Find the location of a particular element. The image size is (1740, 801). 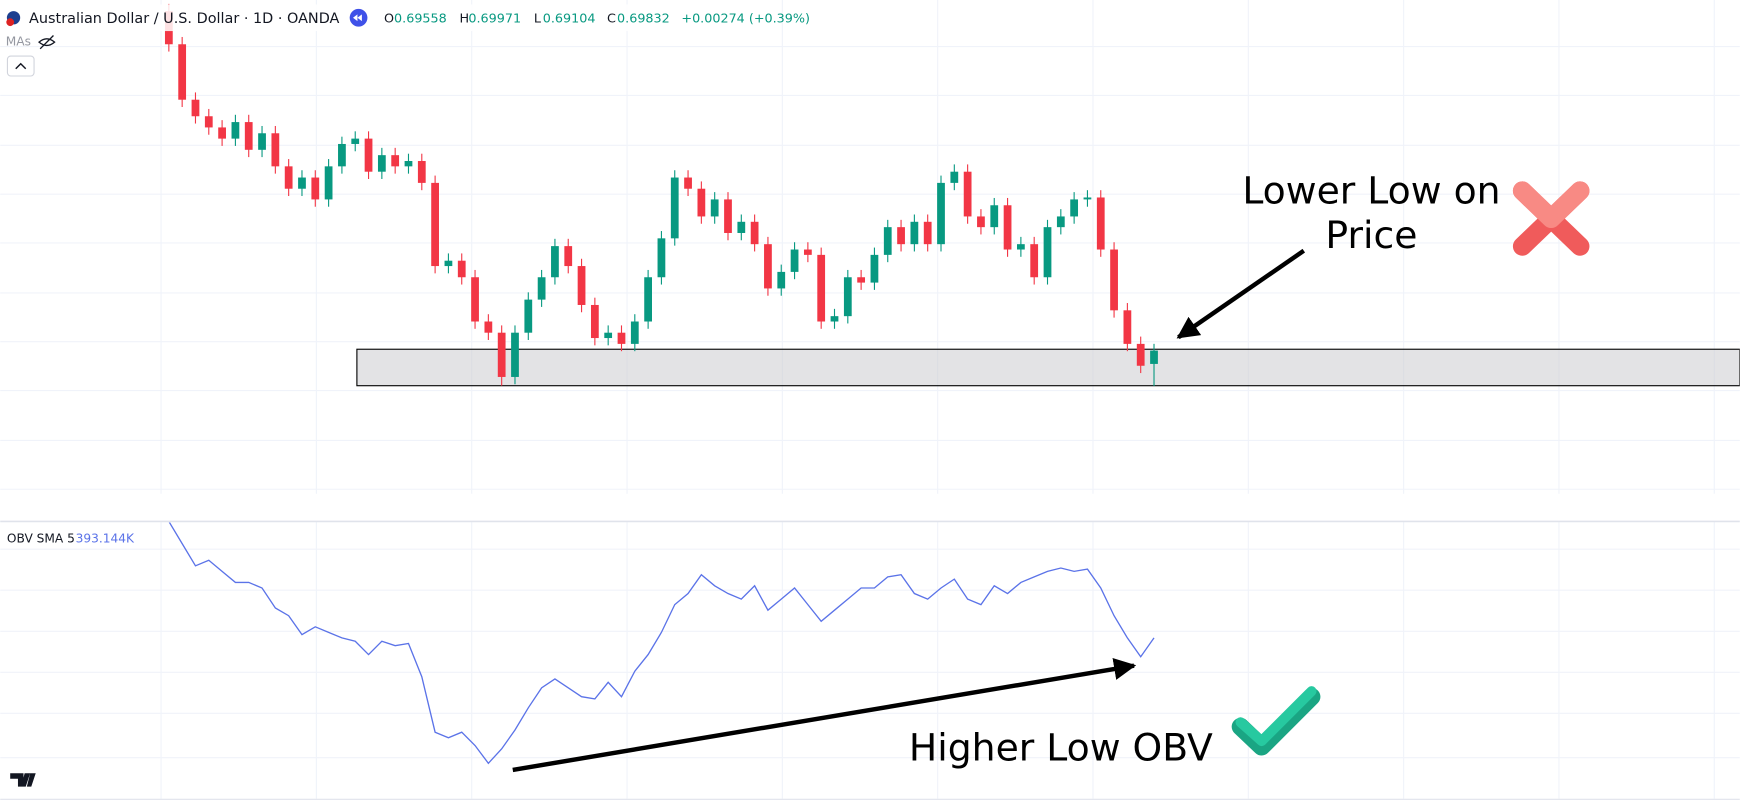

ohlc-label: C is located at coordinates (611, 18).